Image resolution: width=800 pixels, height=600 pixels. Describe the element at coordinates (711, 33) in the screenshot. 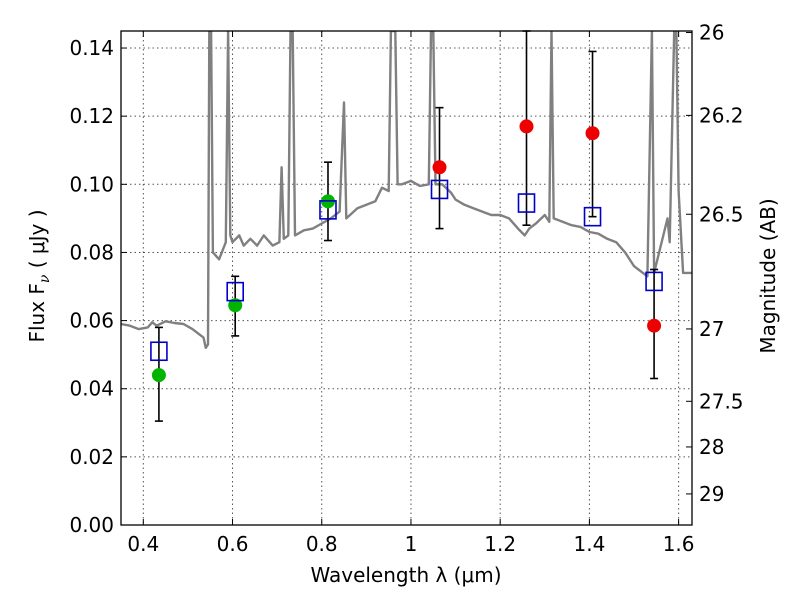

I see `y2-tick-label: 26` at that location.